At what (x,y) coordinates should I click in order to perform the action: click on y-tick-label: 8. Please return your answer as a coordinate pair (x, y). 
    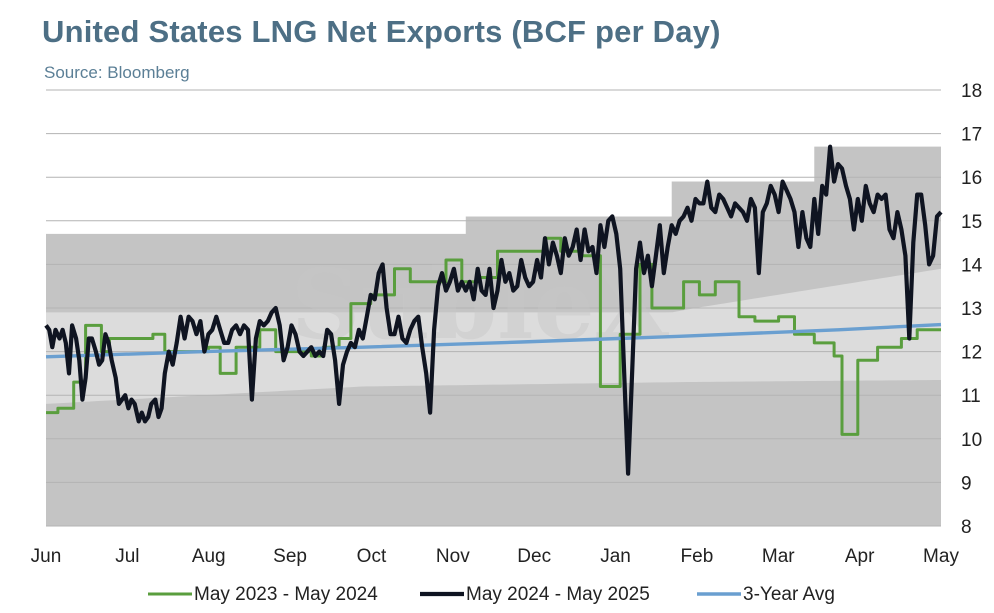
    Looking at the image, I should click on (966, 527).